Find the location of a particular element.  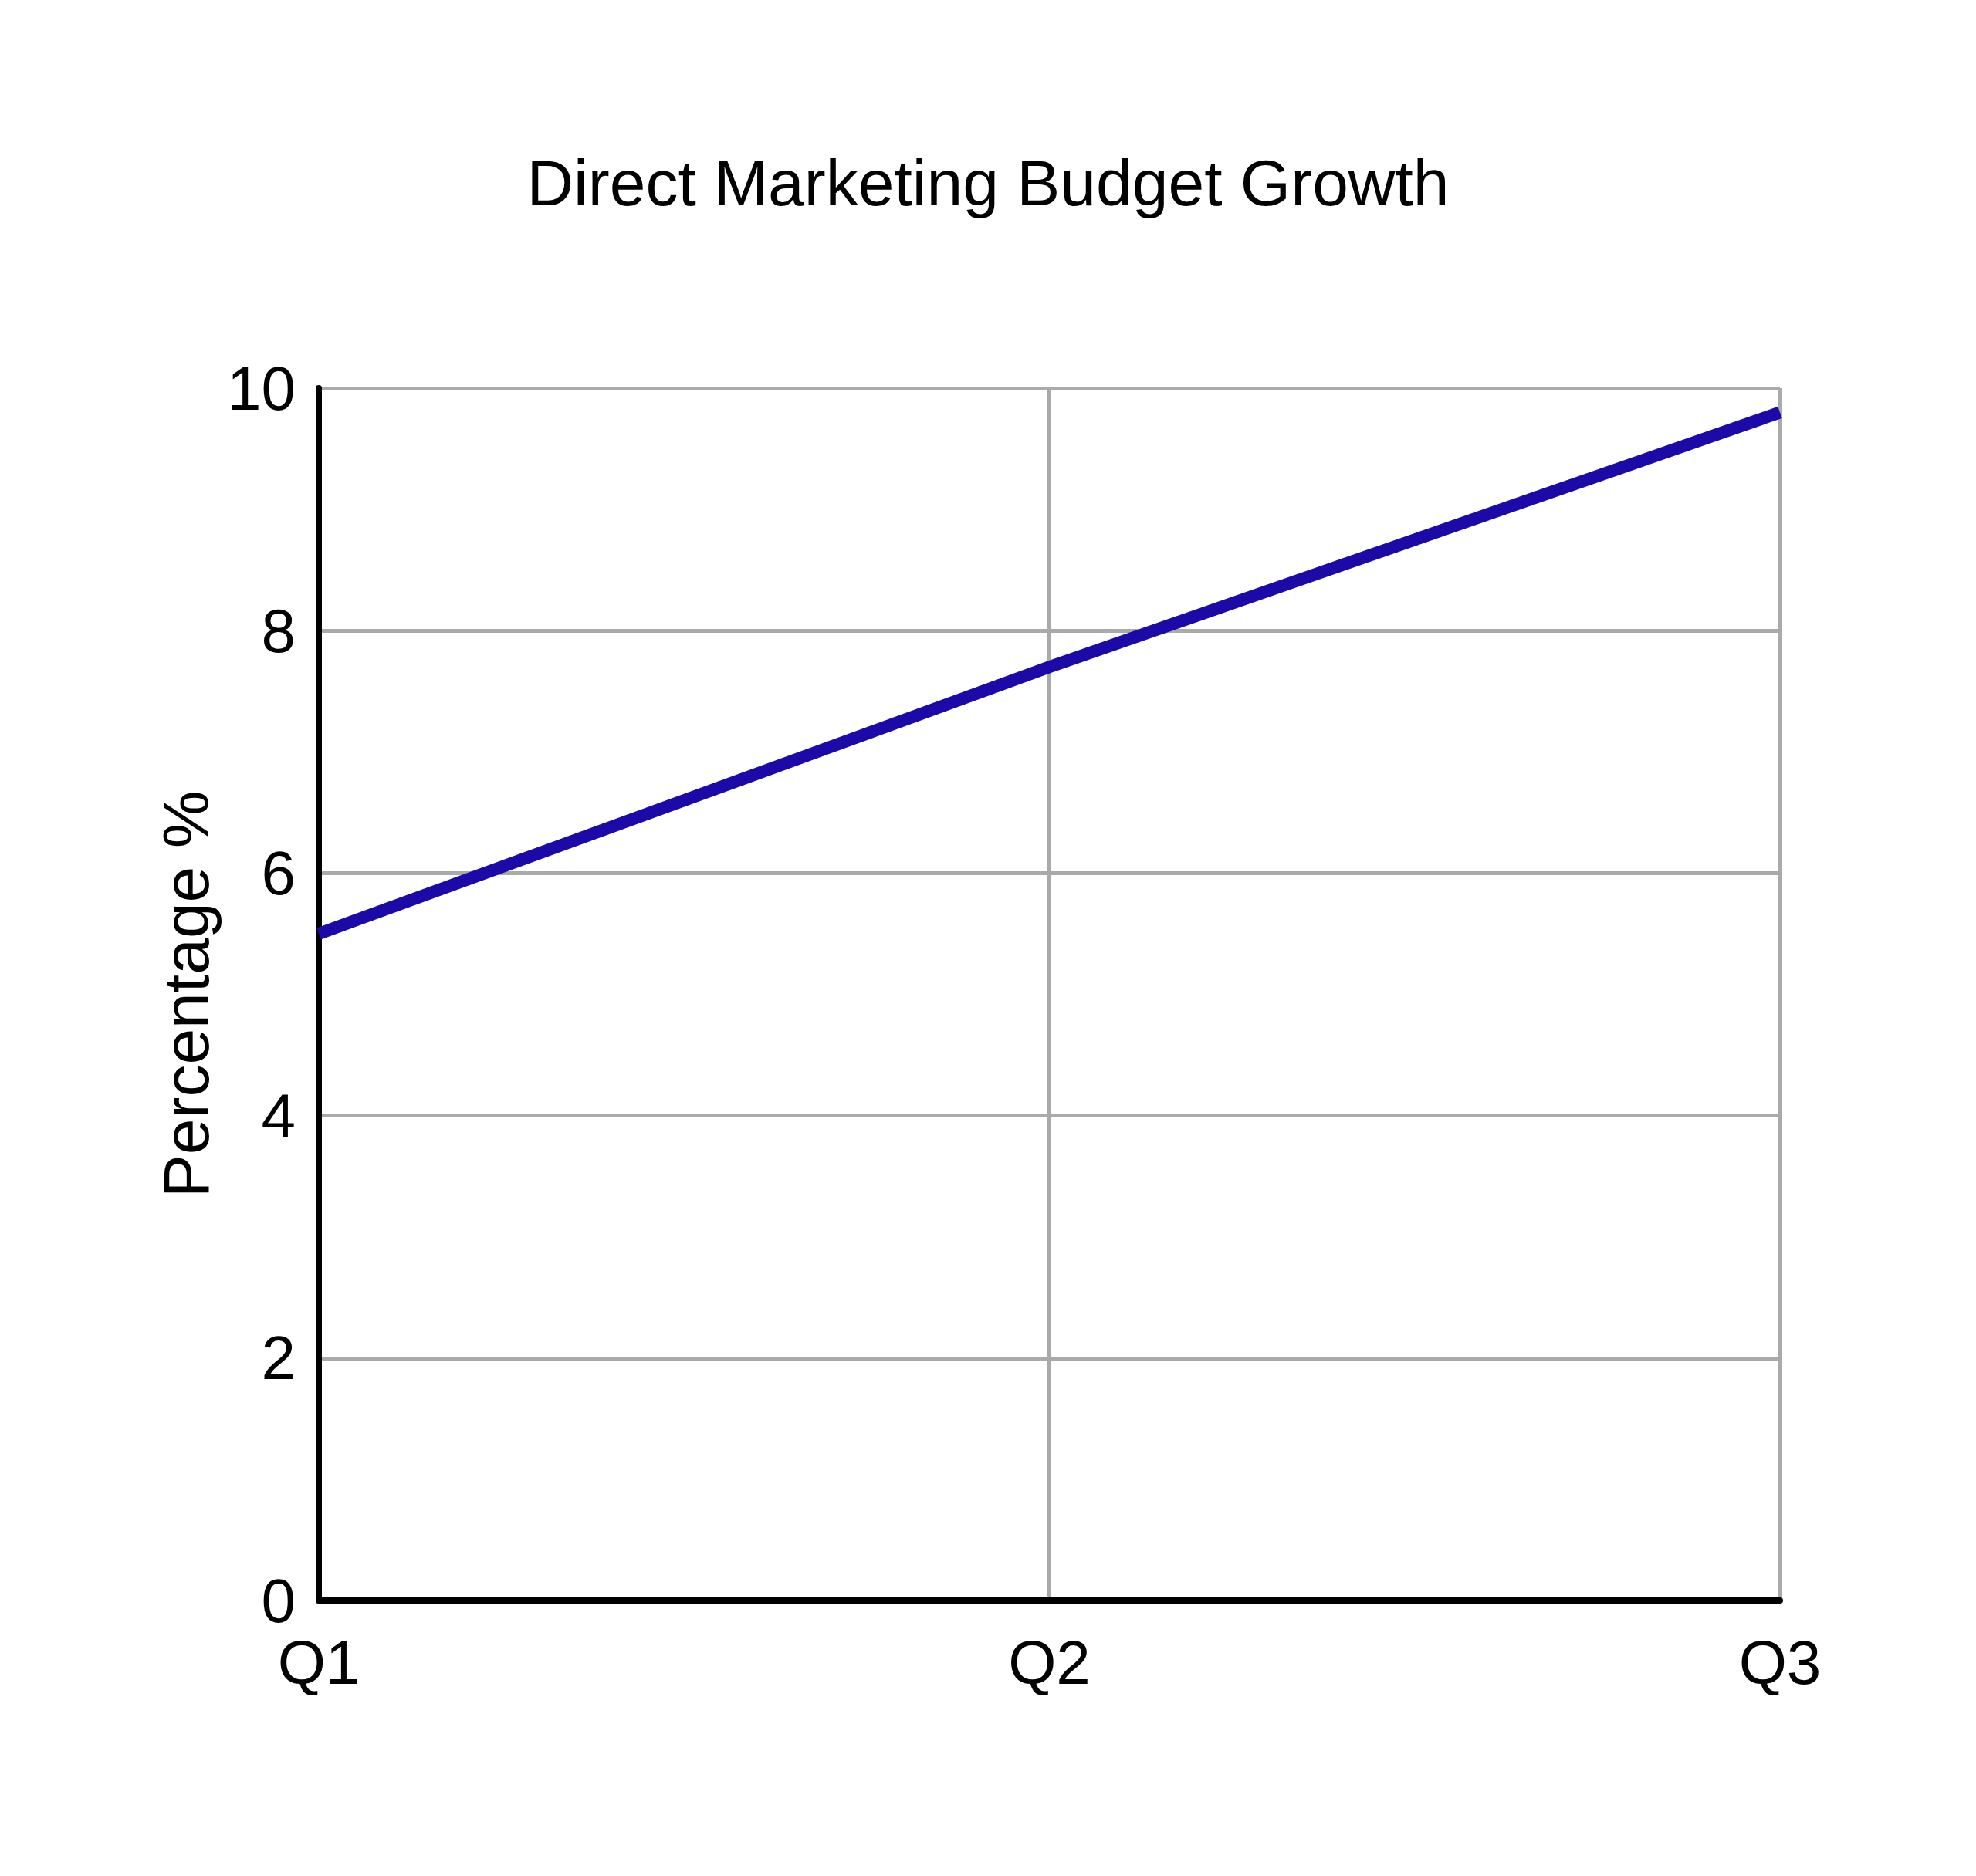

y-axis-title: Percentage % is located at coordinates (186, 994).